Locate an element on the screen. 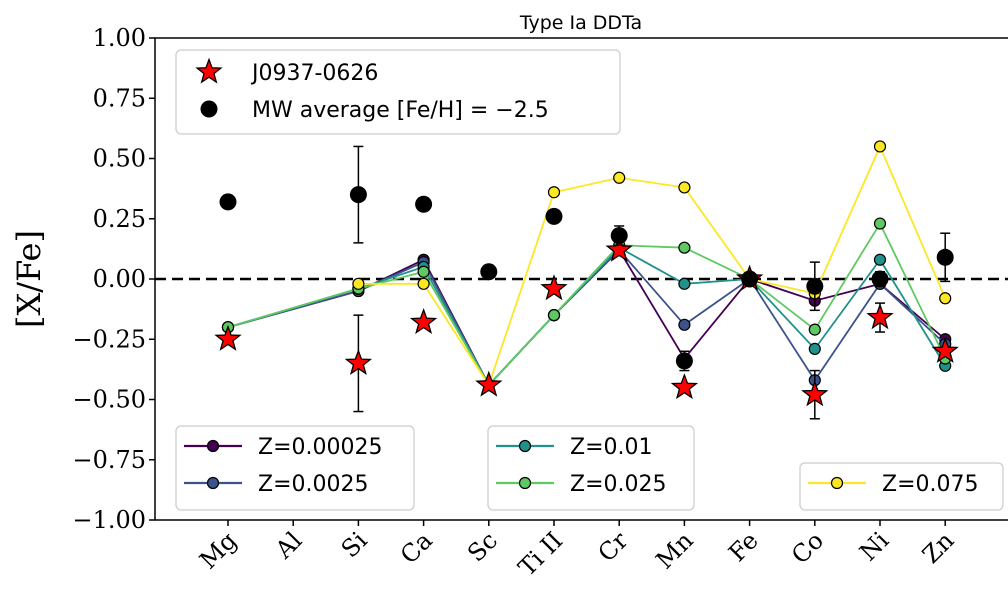  x-tick-label: Co is located at coordinates (807, 547).